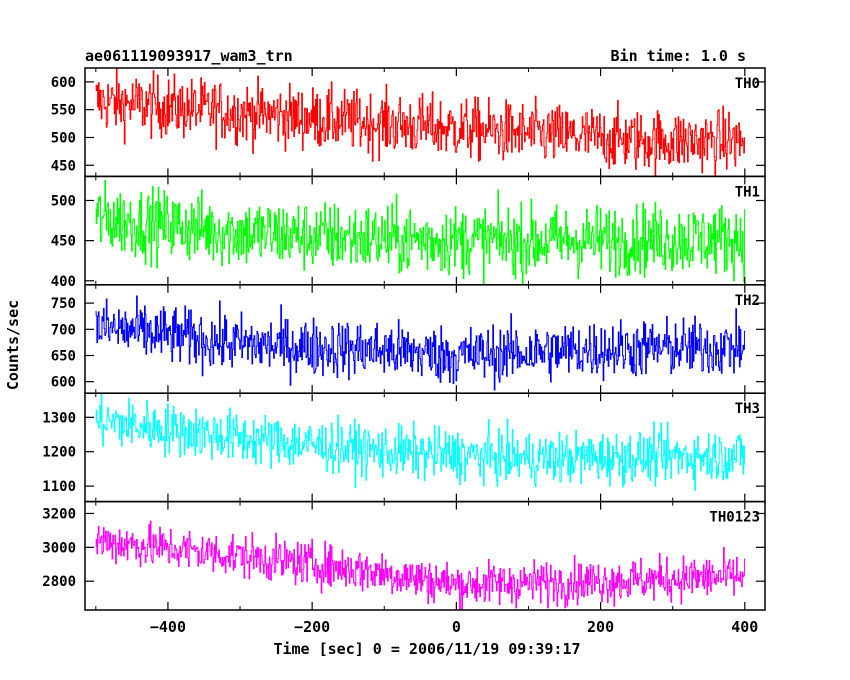 This screenshot has width=850, height=680. What do you see at coordinates (420, 232) in the screenshot?
I see `series-line-th1` at bounding box center [420, 232].